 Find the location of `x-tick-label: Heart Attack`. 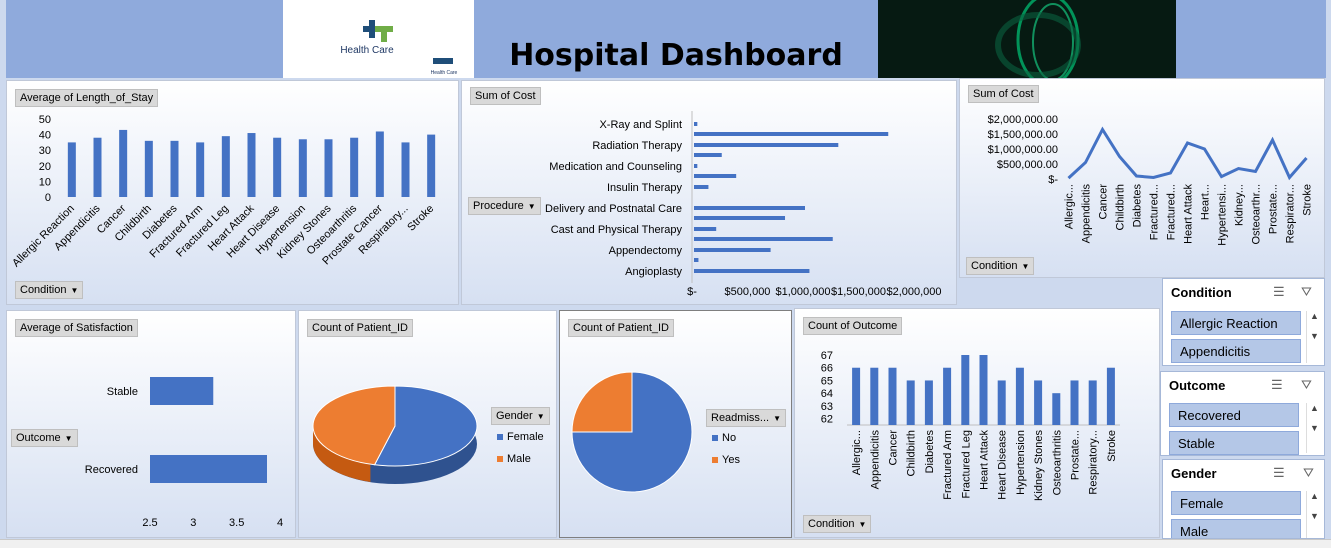

x-tick-label: Heart Attack is located at coordinates (985, 460).